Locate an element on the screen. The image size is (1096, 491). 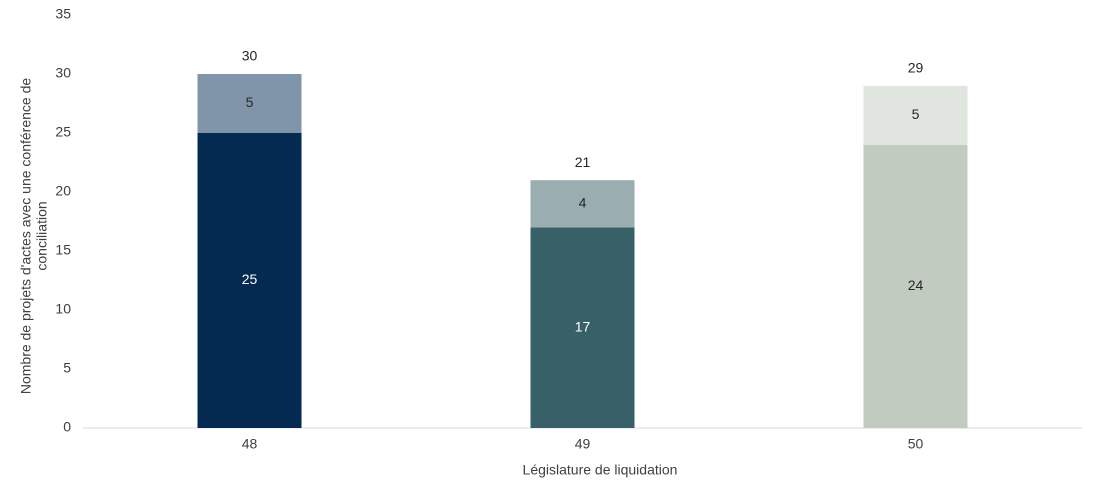
y-axis-title-line: conciliation is located at coordinates (42, 235).